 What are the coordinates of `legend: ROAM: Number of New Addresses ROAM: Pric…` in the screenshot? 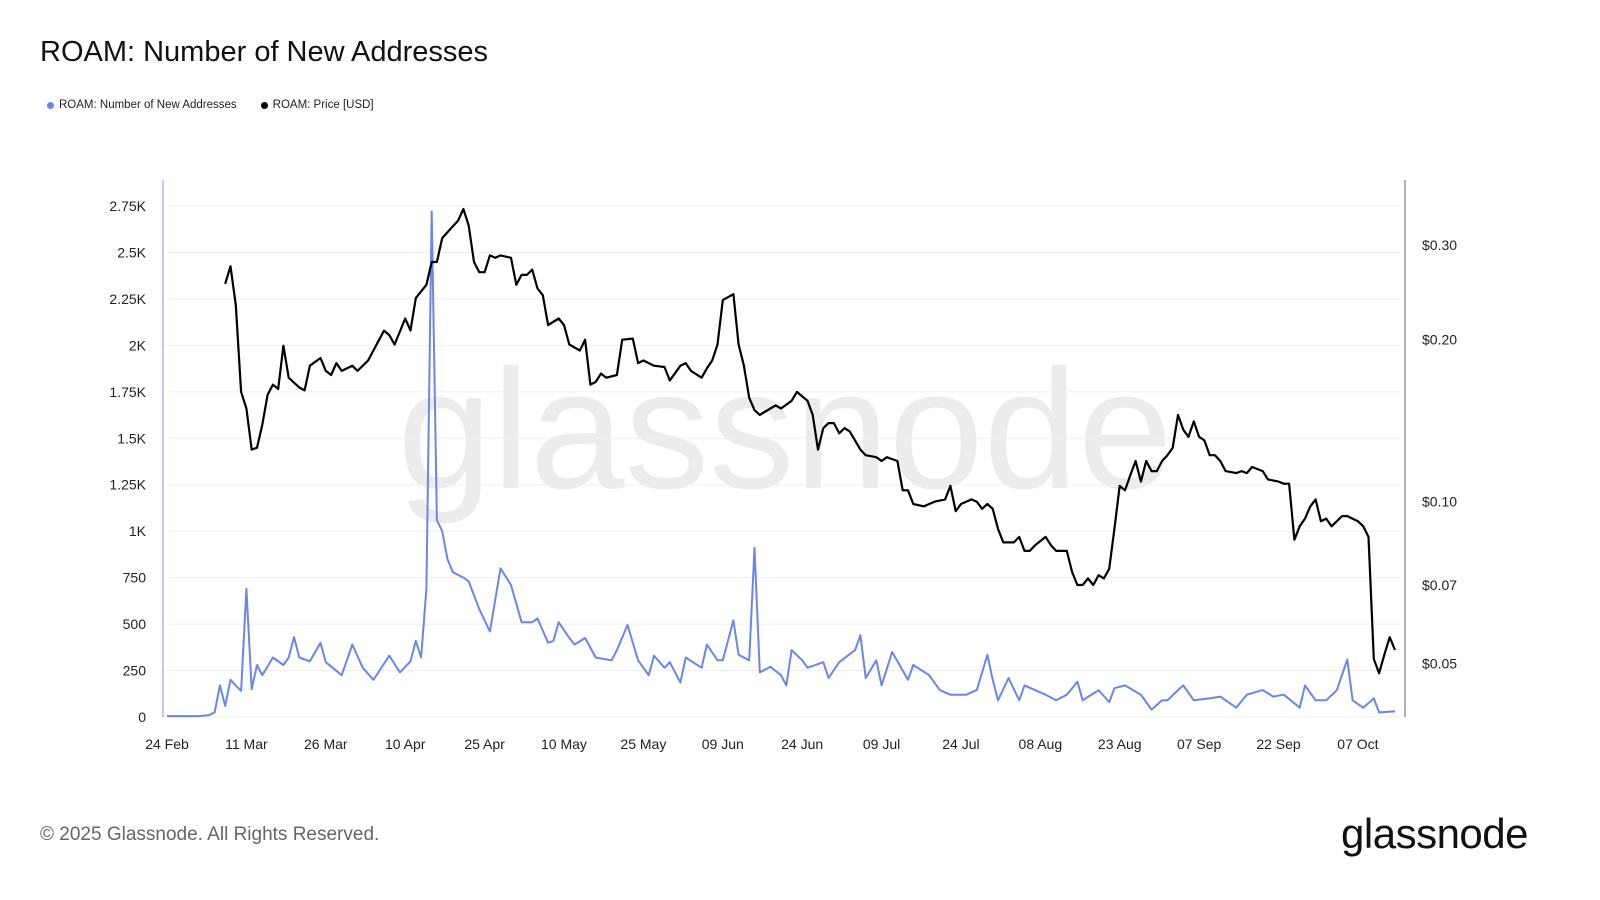 It's located at (210, 105).